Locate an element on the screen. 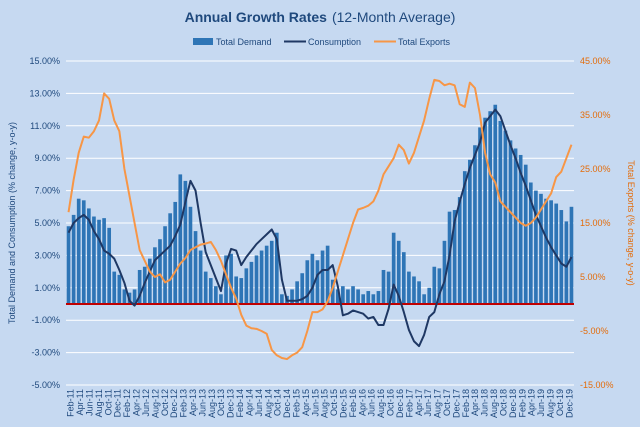  x-tick-label: Oct-14 is located at coordinates (278, 402).